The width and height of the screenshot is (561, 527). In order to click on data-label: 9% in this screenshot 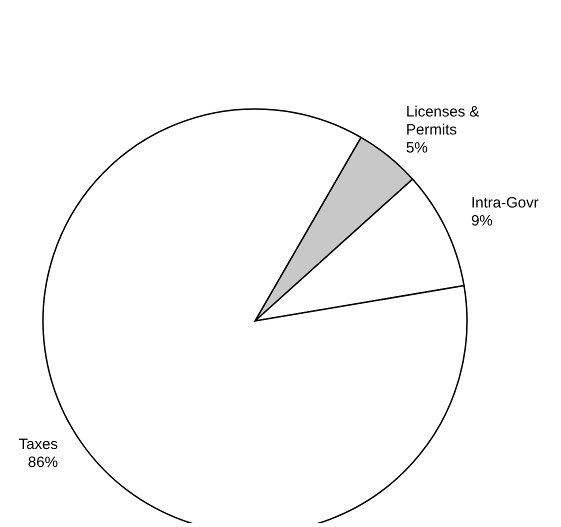, I will do `click(482, 221)`.